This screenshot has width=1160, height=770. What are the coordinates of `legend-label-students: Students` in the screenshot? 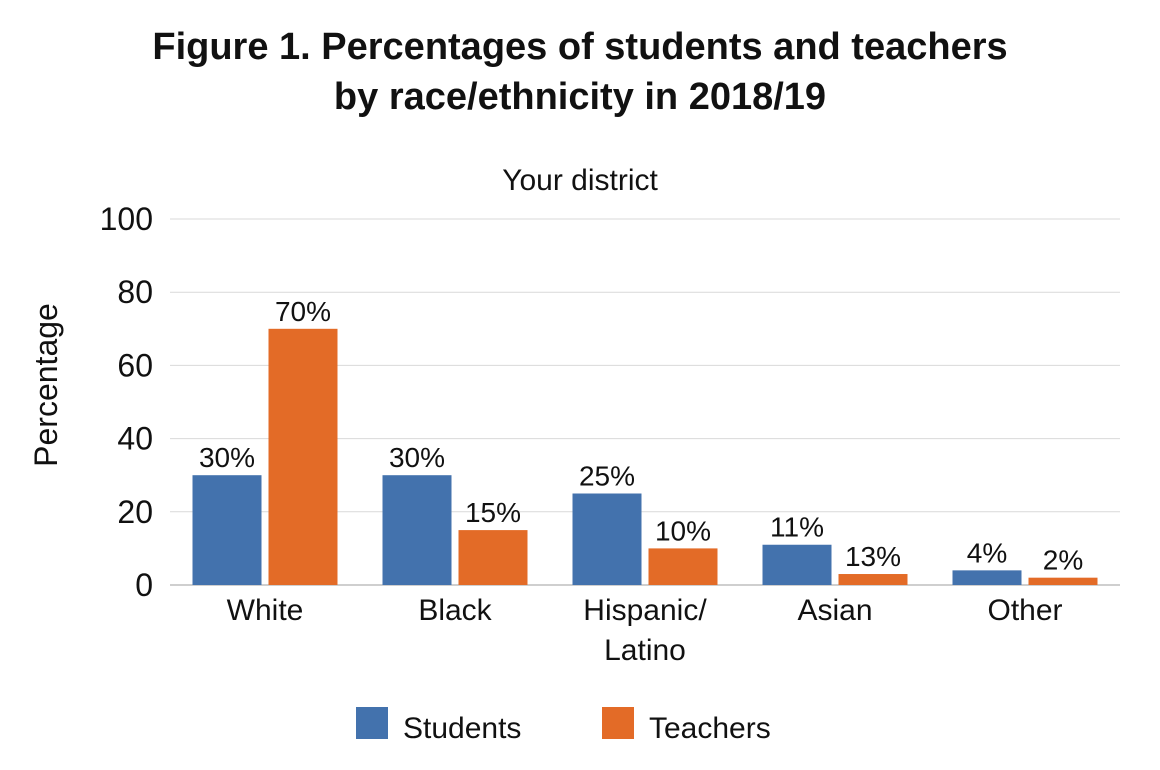 It's located at (462, 728).